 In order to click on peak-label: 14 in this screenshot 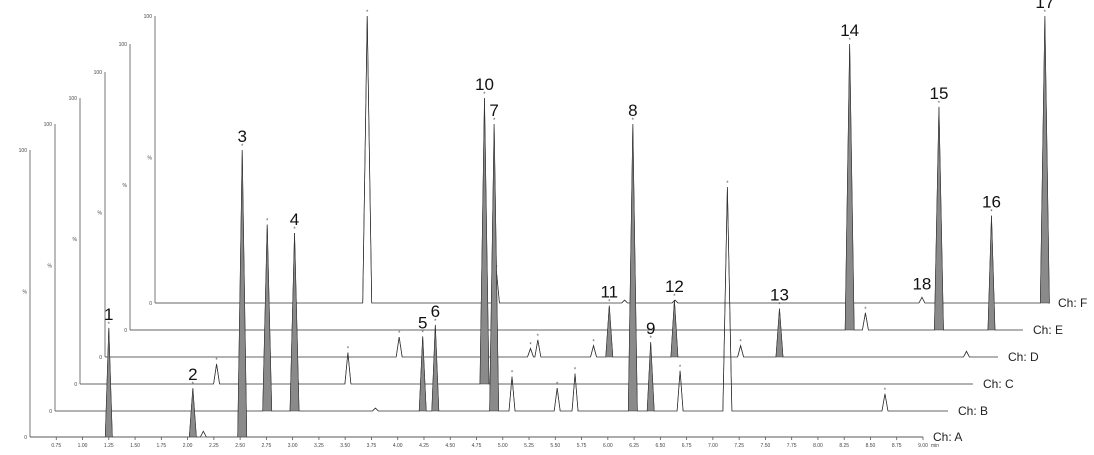, I will do `click(849, 30)`.